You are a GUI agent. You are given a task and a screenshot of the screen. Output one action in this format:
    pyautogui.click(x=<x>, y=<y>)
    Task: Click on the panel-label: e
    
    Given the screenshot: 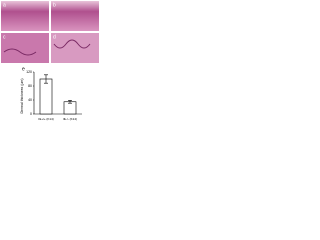 What is the action you would take?
    pyautogui.click(x=23, y=69)
    